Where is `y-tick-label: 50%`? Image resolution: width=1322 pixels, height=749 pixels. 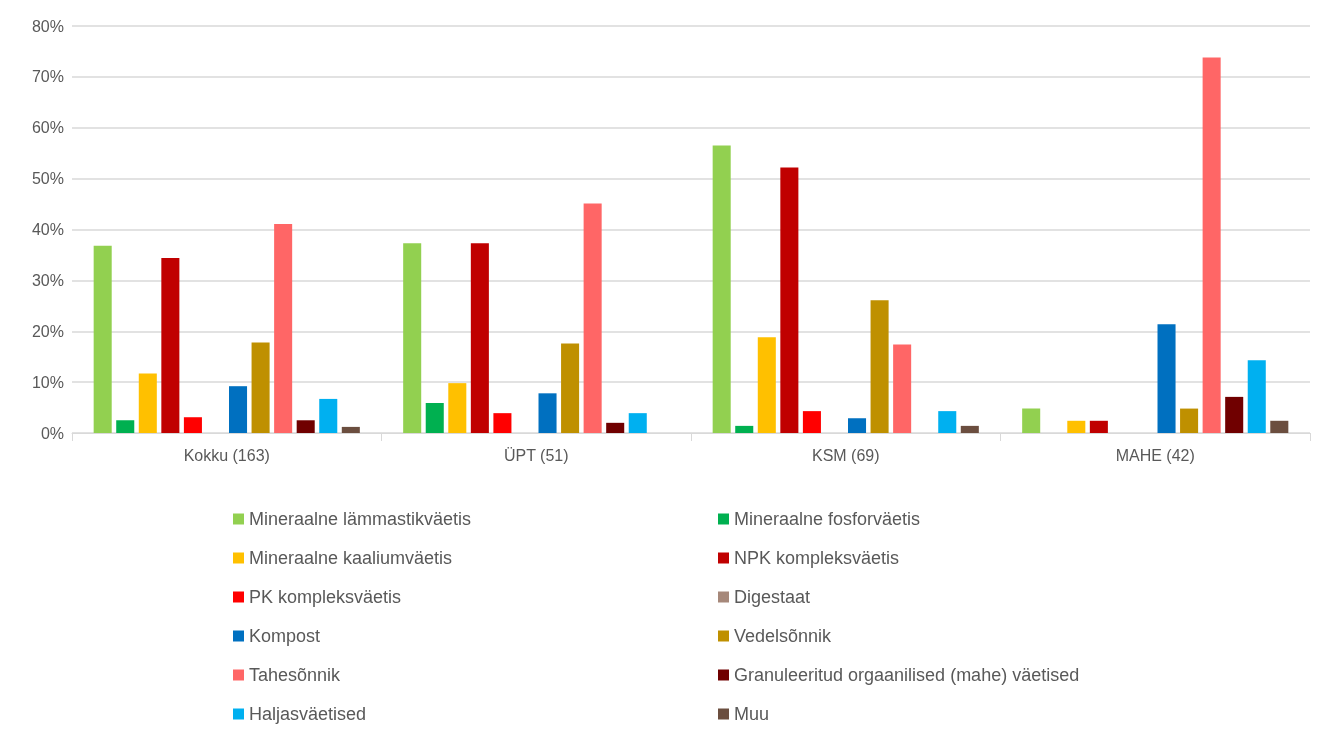 y-tick-label: 50% is located at coordinates (47, 179).